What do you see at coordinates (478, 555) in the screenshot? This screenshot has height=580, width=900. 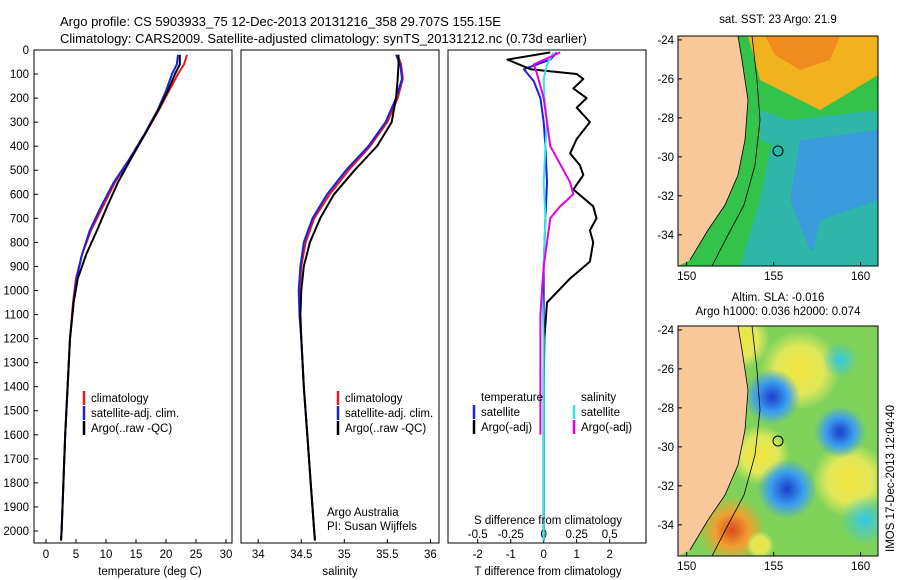 I see `x-tick-label: -2` at bounding box center [478, 555].